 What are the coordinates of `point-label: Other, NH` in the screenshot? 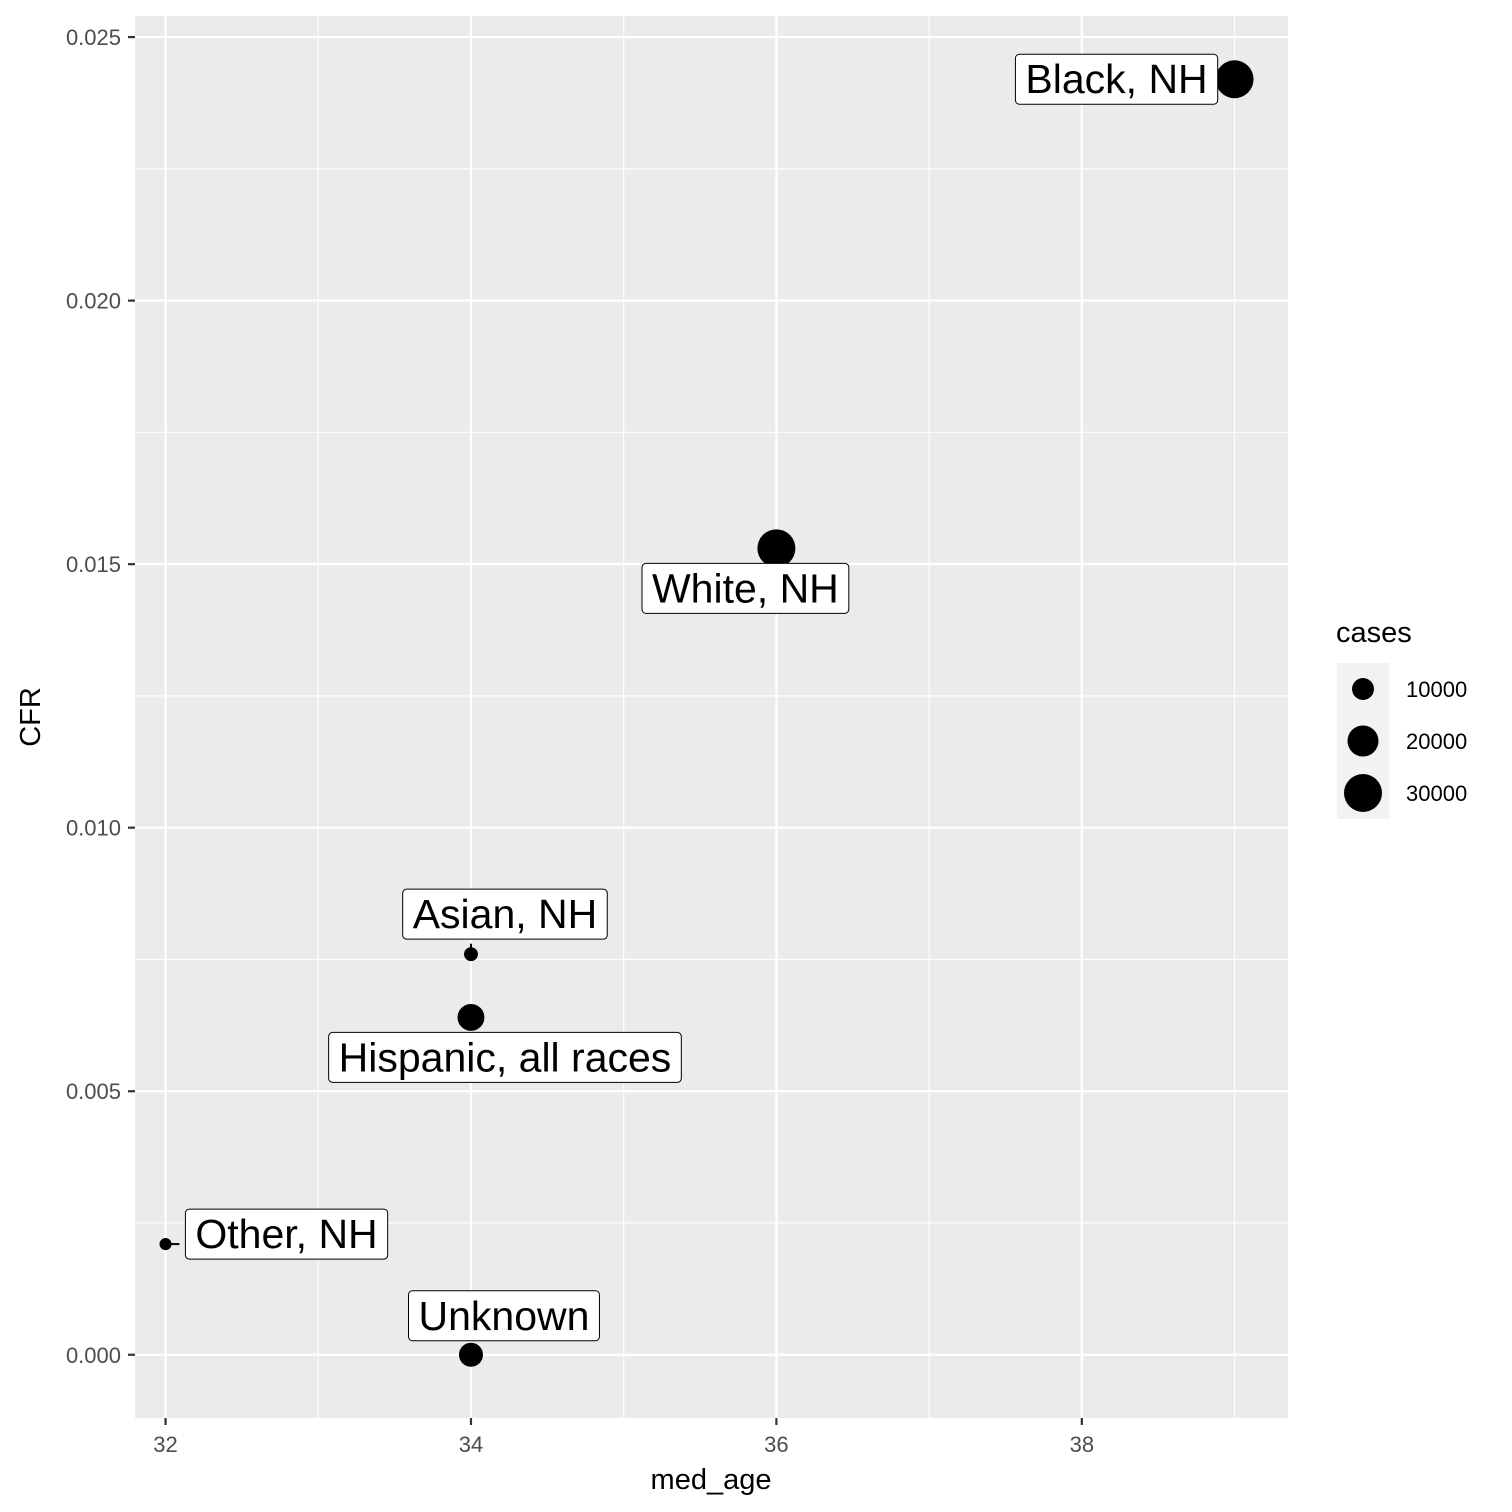 It's located at (286, 1234).